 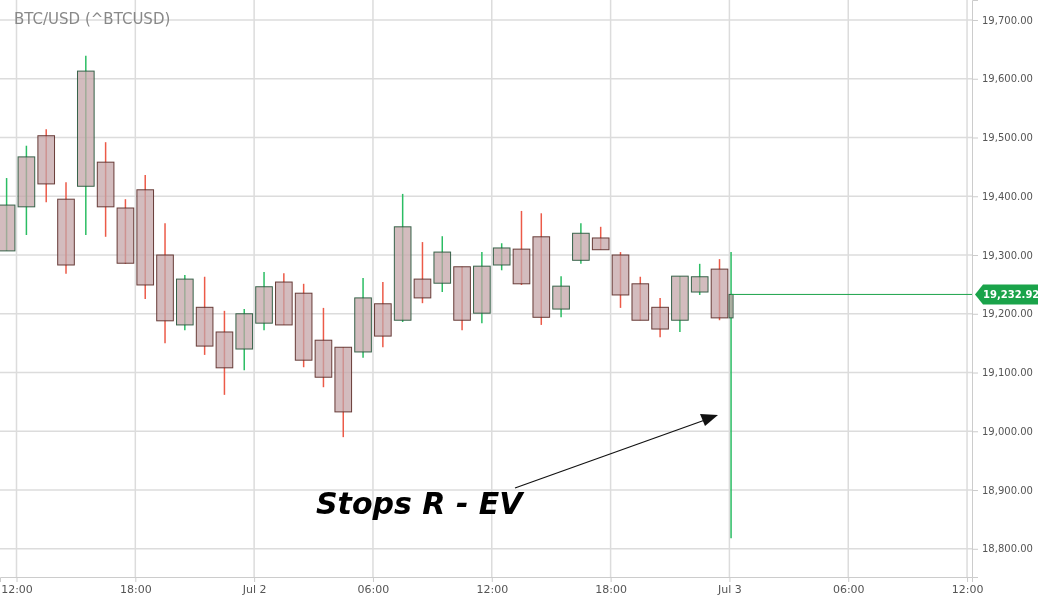 What do you see at coordinates (1007, 549) in the screenshot?
I see `y-tick-label: 18,800.00` at bounding box center [1007, 549].